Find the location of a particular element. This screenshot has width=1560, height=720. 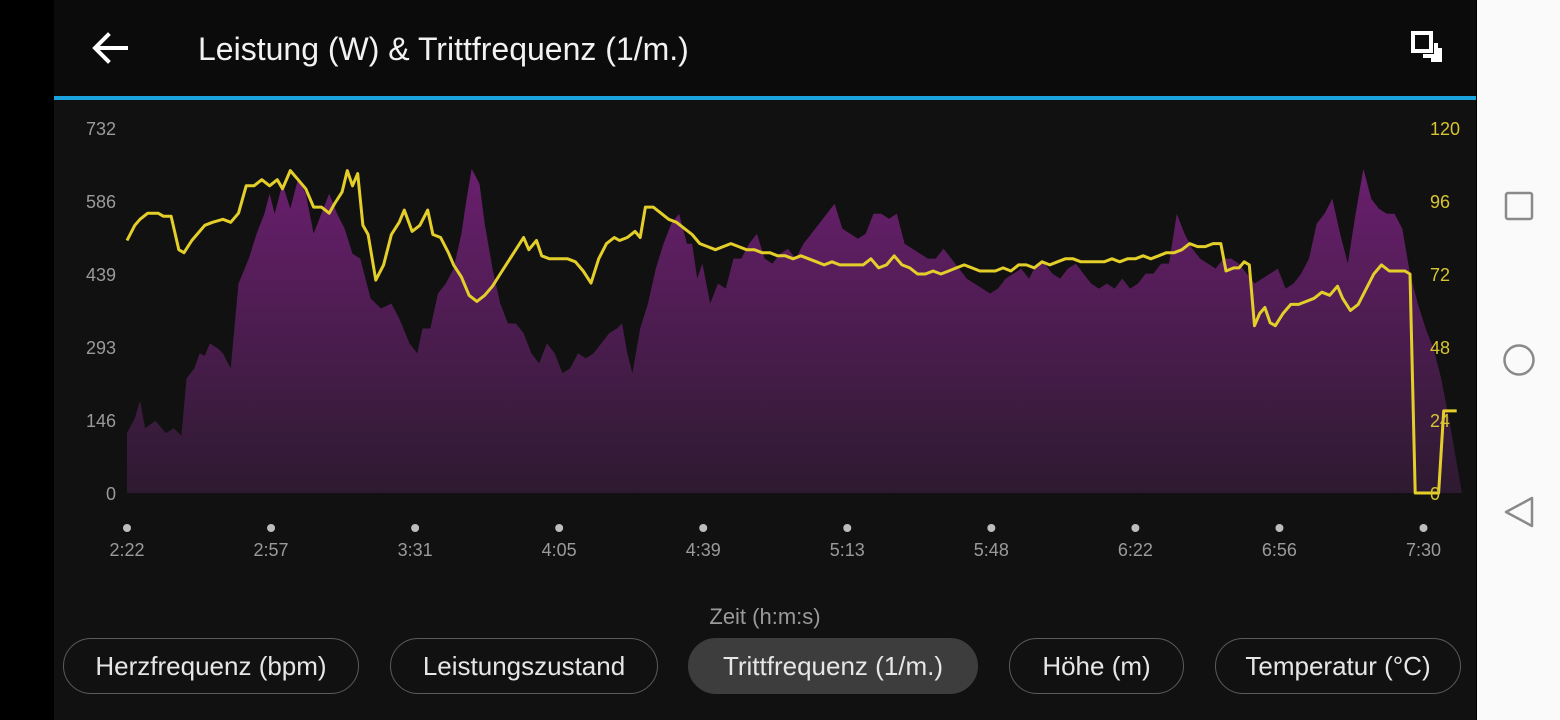

x-tick-label: 2:57 is located at coordinates (271, 550).